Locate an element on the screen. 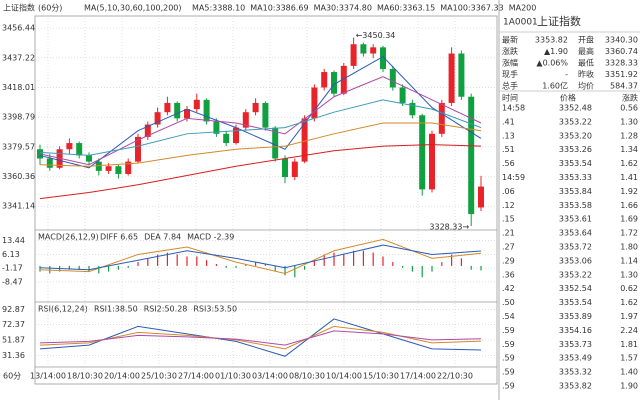  legend-item: MACD -2.39 is located at coordinates (210, 237).